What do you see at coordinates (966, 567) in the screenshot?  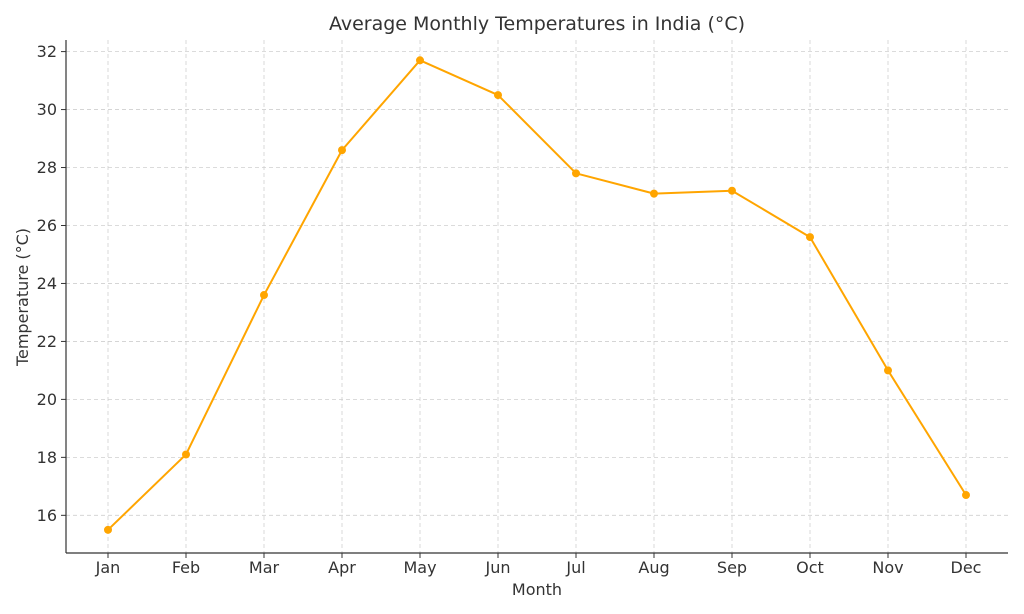 I see `x-tick-label: Dec` at bounding box center [966, 567].